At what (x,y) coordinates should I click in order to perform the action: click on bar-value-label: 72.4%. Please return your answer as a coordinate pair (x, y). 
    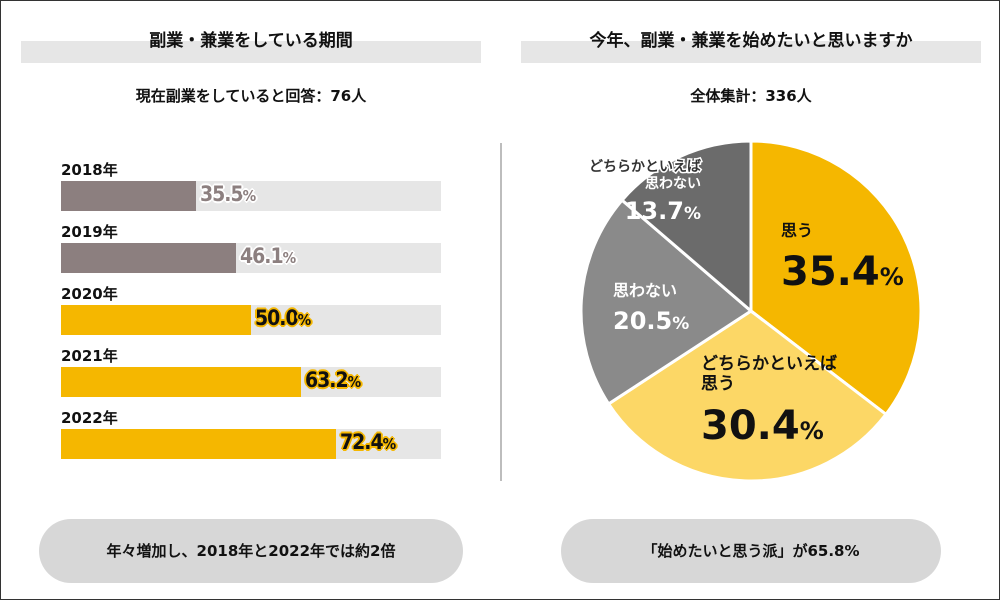
    Looking at the image, I should click on (368, 442).